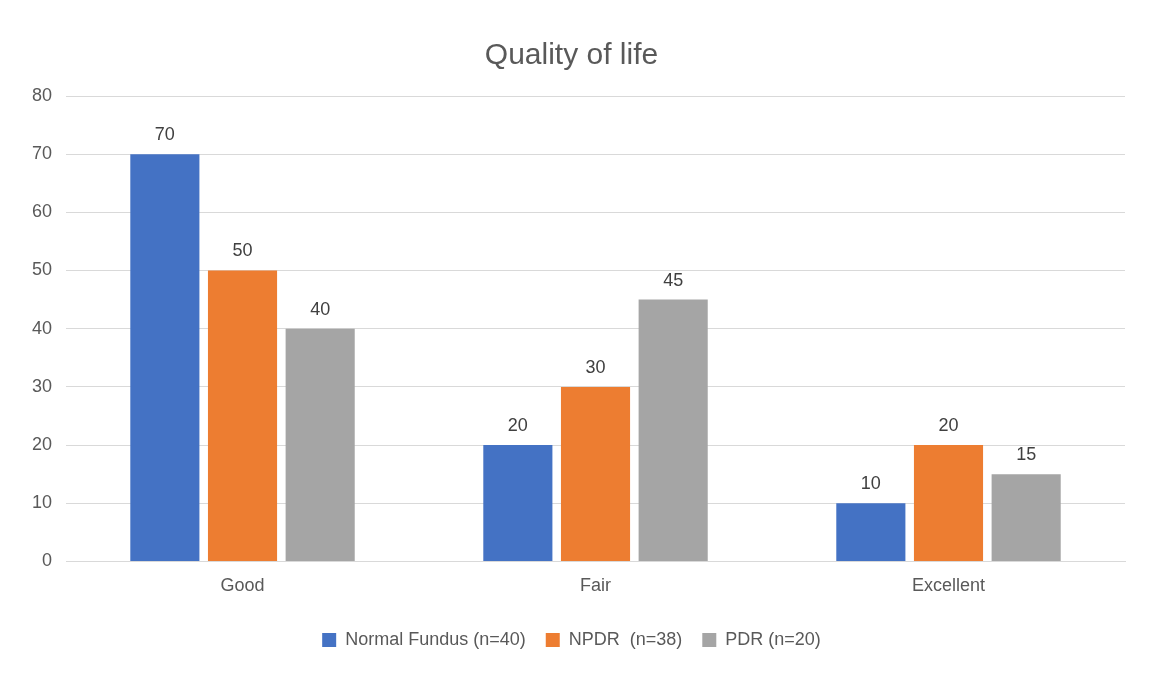 This screenshot has height=677, width=1153. Describe the element at coordinates (571, 54) in the screenshot. I see `chart-title: Quality of life` at that location.